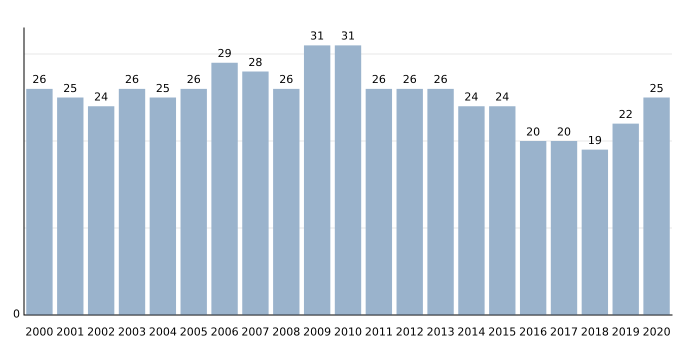  I want to click on text: 0, so click(16, 314).